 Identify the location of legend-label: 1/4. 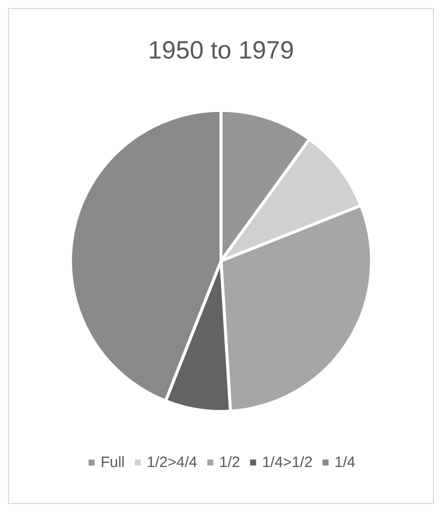
(345, 462).